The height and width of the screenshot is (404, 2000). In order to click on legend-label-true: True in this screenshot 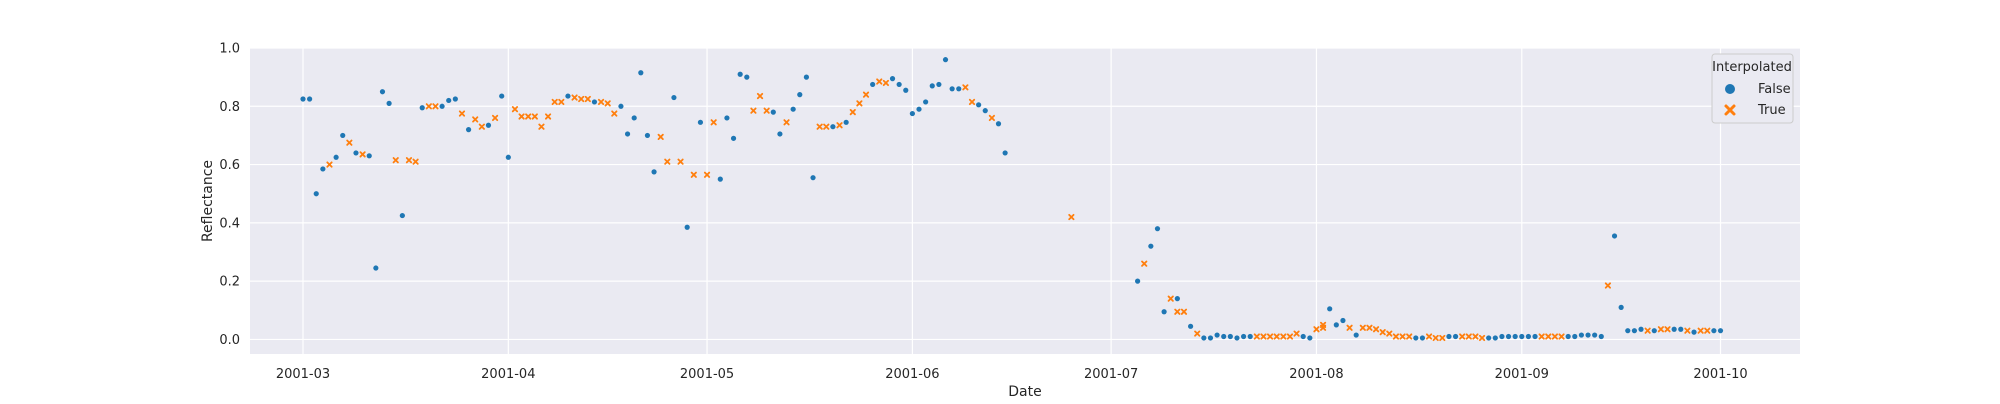, I will do `click(1771, 110)`.